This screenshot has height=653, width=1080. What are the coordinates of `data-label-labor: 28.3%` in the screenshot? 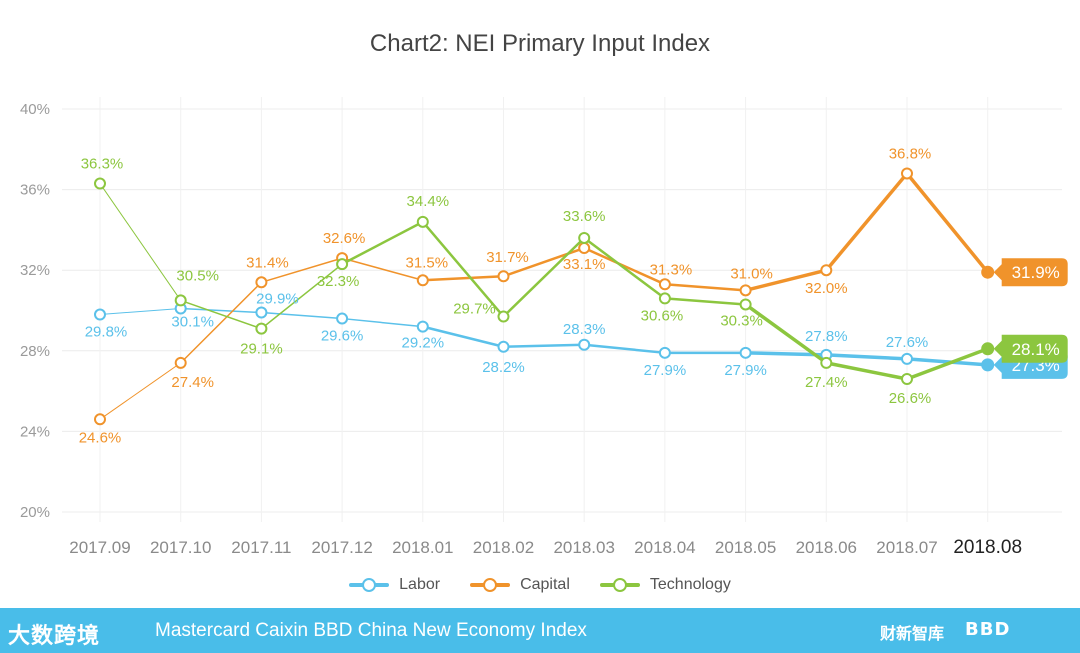 It's located at (584, 329).